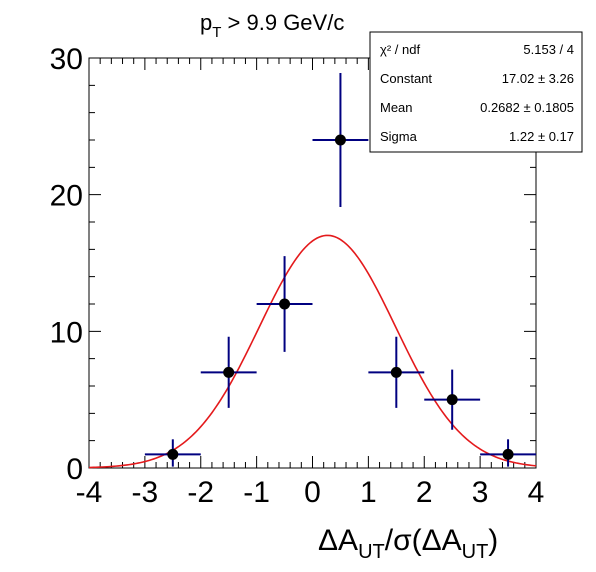 This screenshot has width=596, height=572. What do you see at coordinates (536, 492) in the screenshot?
I see `x-tick-label: 4` at bounding box center [536, 492].